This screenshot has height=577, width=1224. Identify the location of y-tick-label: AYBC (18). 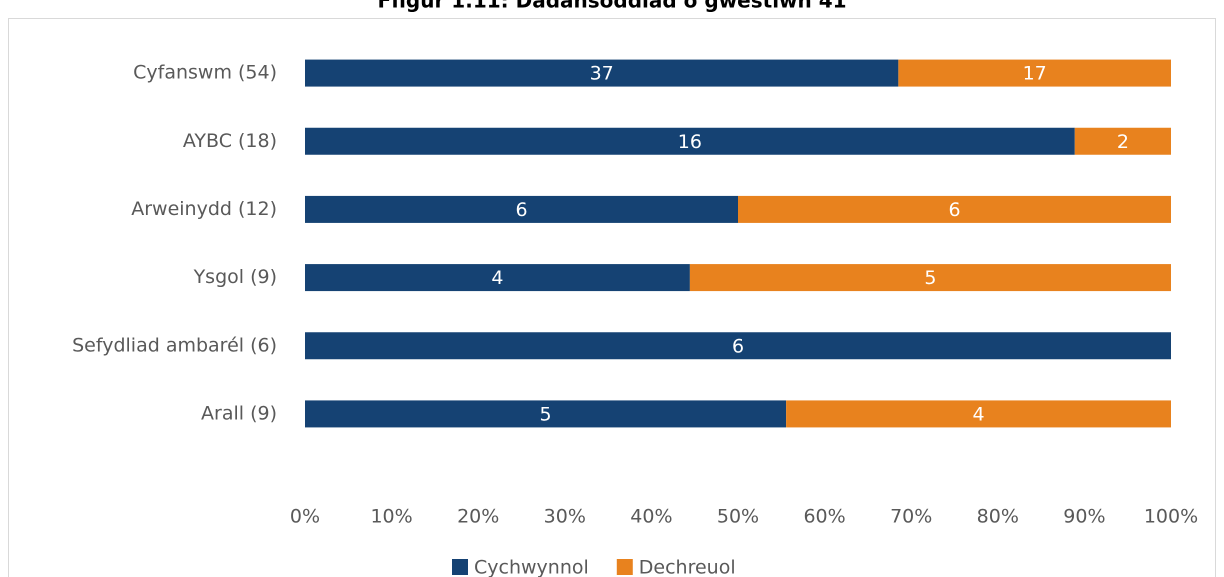
(230, 141).